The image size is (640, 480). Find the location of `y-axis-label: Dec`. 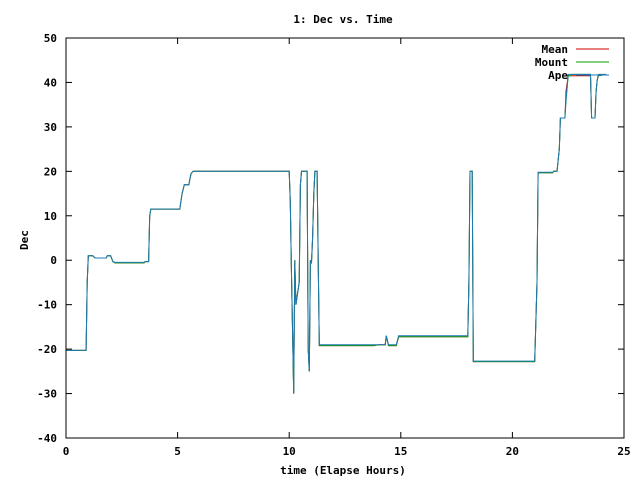

y-axis-label: Dec is located at coordinates (24, 240).